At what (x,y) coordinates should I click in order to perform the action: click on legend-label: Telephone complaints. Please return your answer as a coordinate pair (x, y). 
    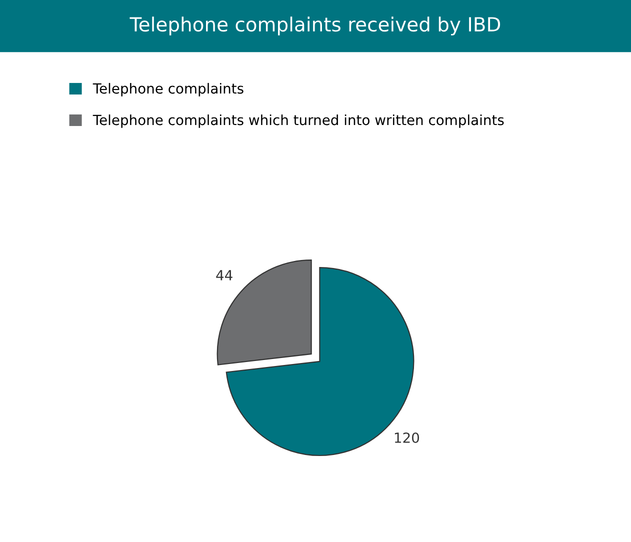
    Looking at the image, I should click on (168, 89).